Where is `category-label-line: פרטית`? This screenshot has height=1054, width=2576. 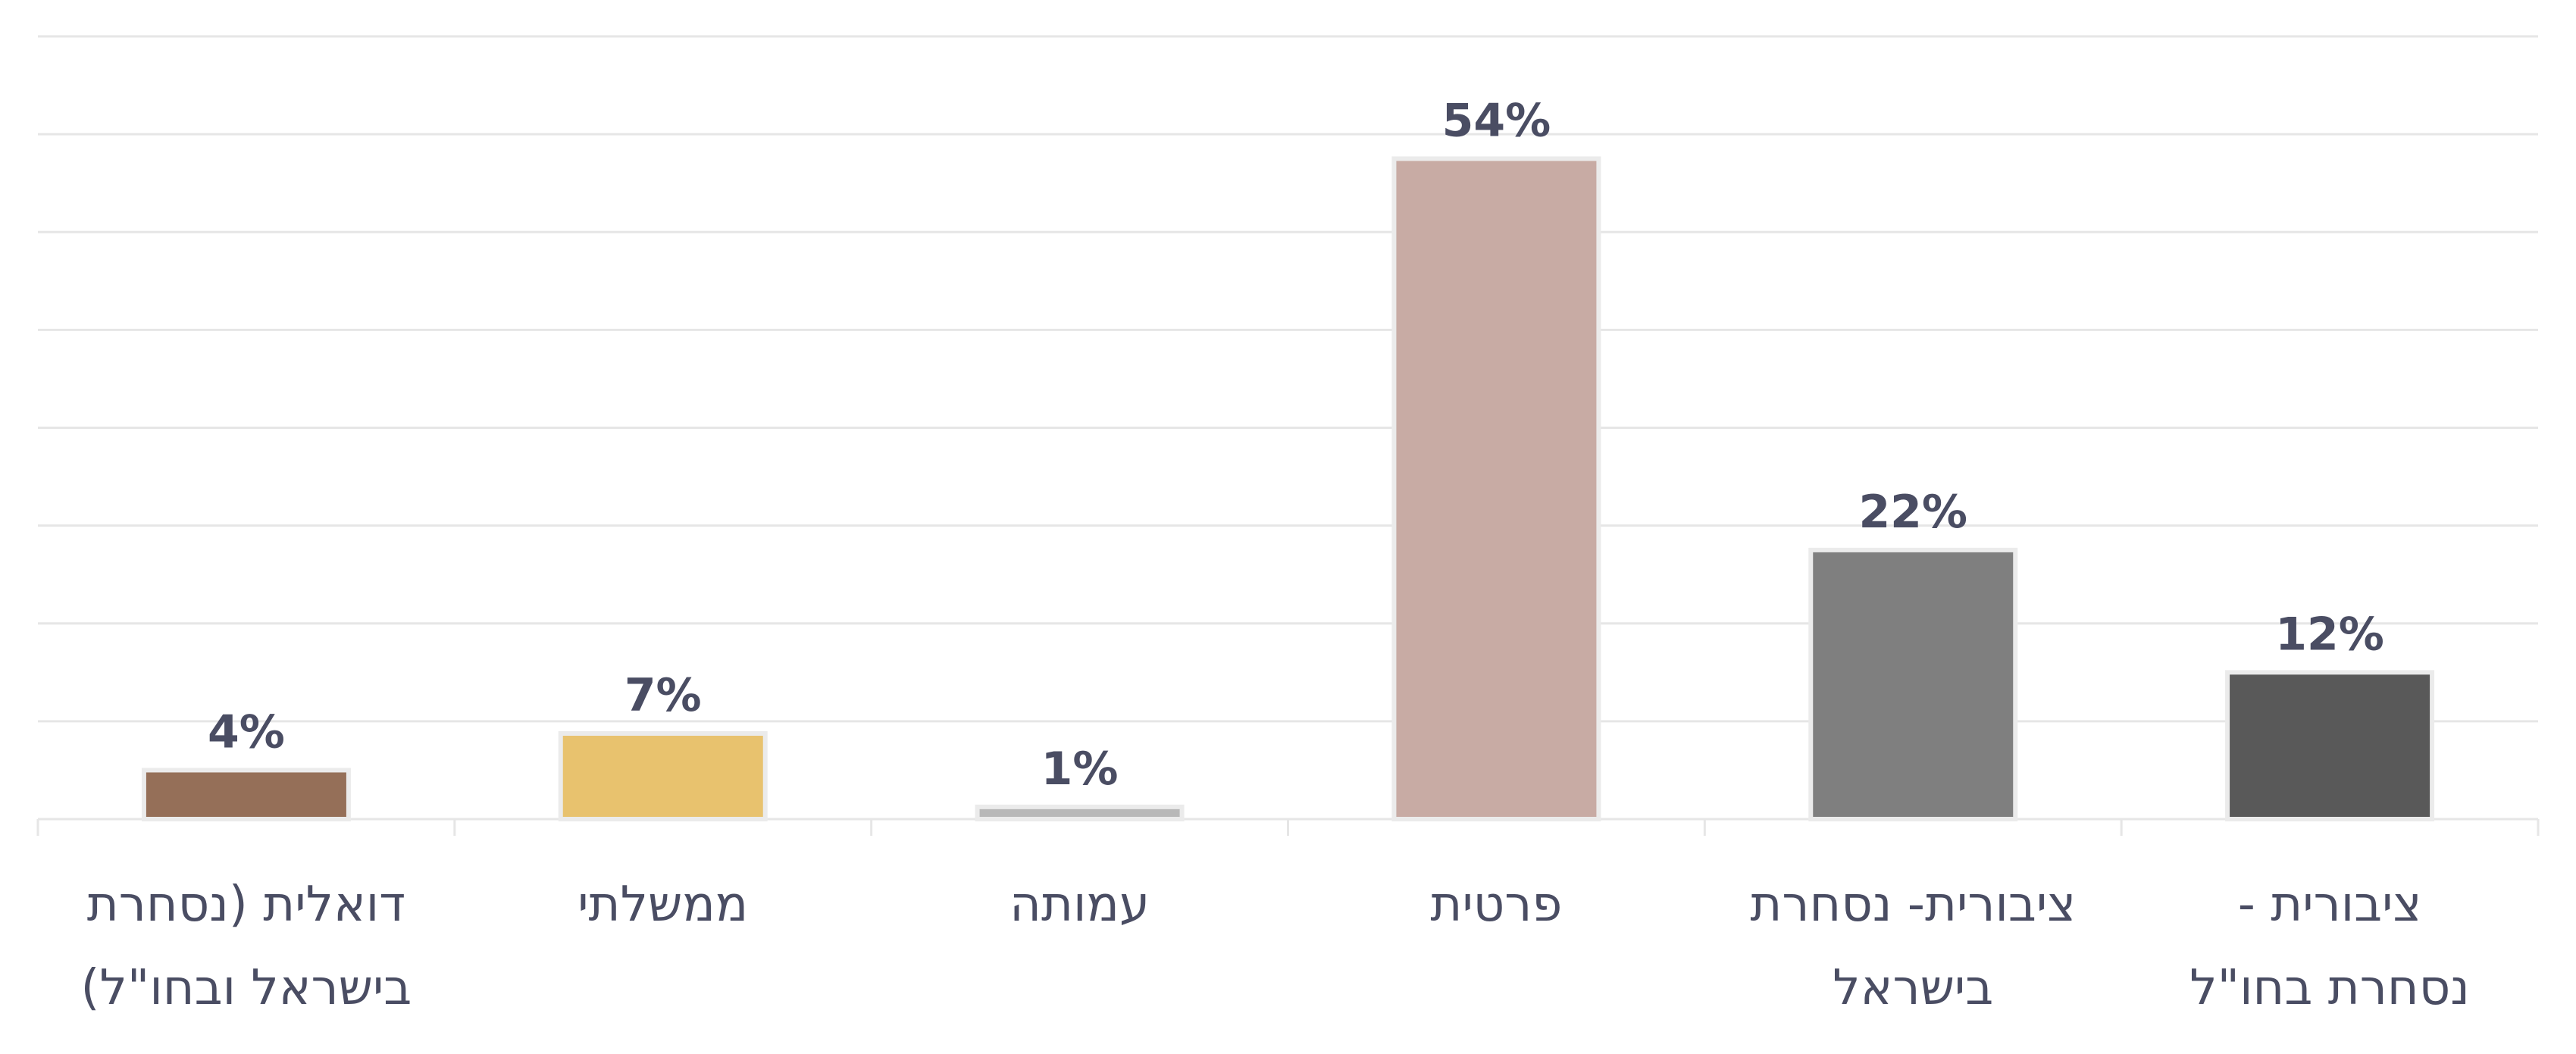 category-label-line: פרטית is located at coordinates (1496, 905).